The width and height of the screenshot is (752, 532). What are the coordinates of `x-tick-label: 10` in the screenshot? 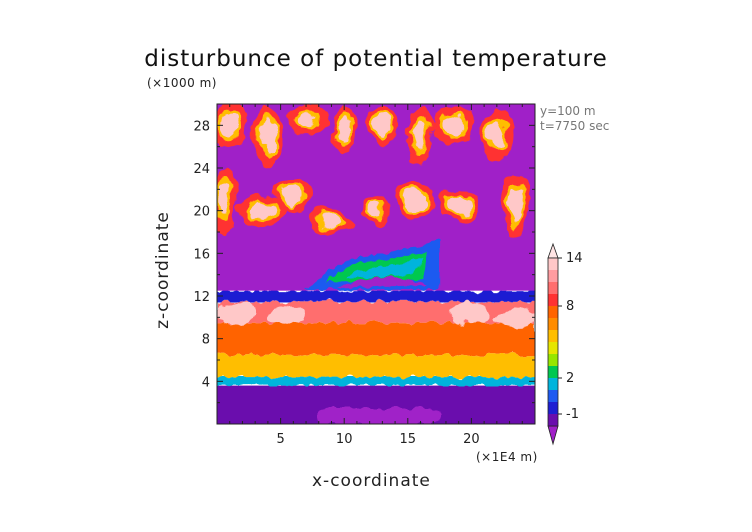 It's located at (344, 439).